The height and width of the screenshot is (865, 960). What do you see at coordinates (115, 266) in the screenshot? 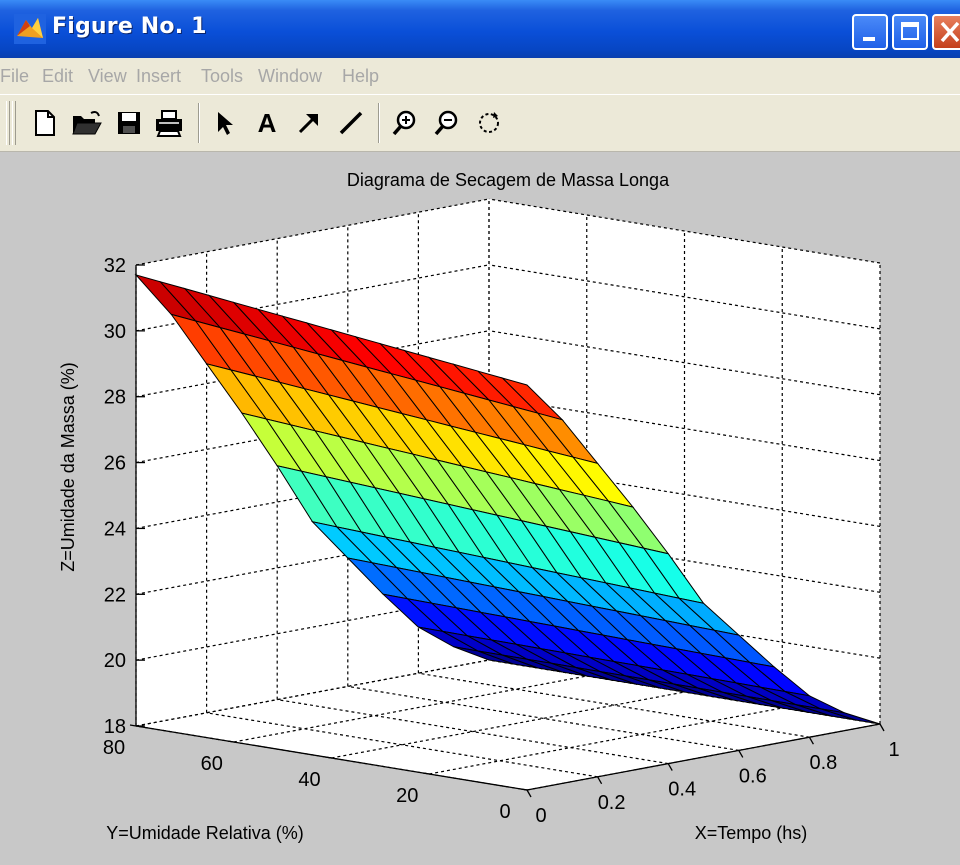
I see `z-tick-label: 32` at bounding box center [115, 266].